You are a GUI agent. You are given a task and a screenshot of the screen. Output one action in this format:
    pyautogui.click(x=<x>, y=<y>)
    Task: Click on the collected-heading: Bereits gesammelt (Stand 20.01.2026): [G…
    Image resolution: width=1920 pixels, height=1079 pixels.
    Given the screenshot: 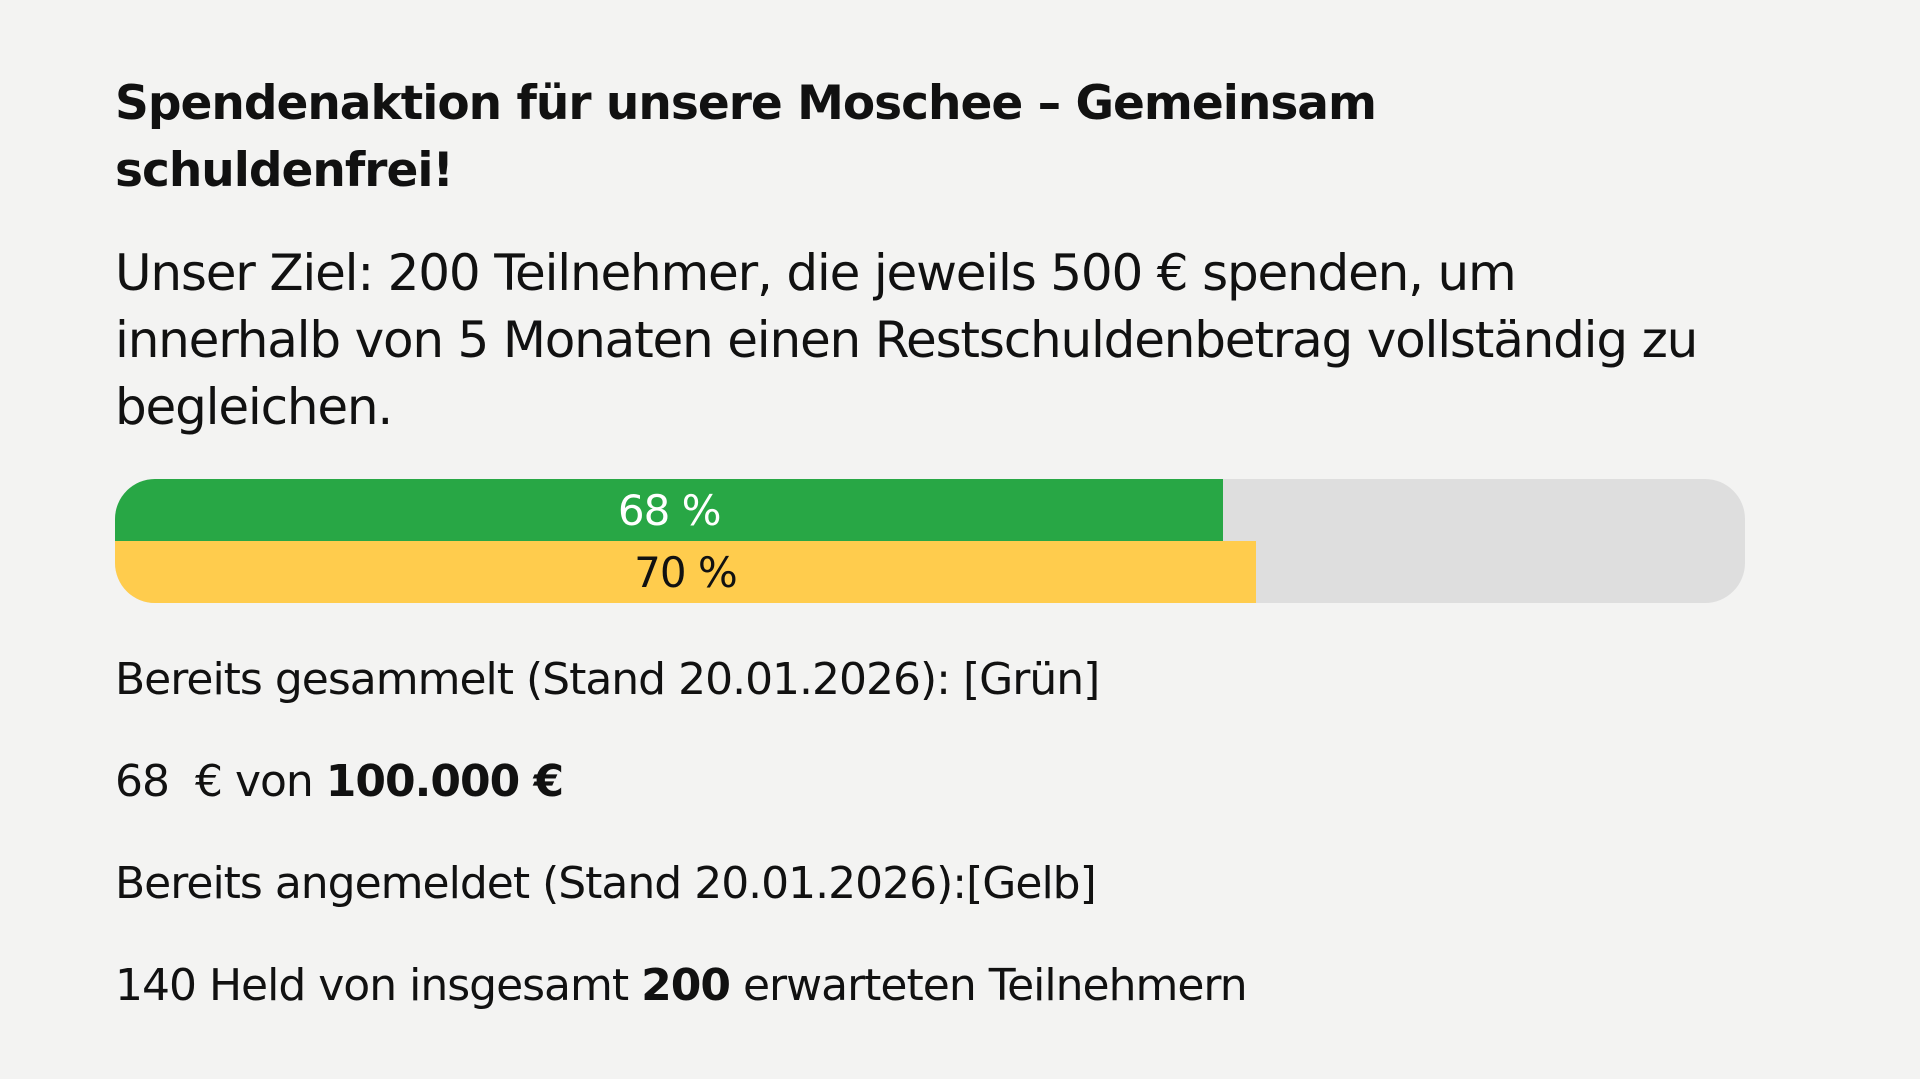 What is the action you would take?
    pyautogui.click(x=607, y=679)
    